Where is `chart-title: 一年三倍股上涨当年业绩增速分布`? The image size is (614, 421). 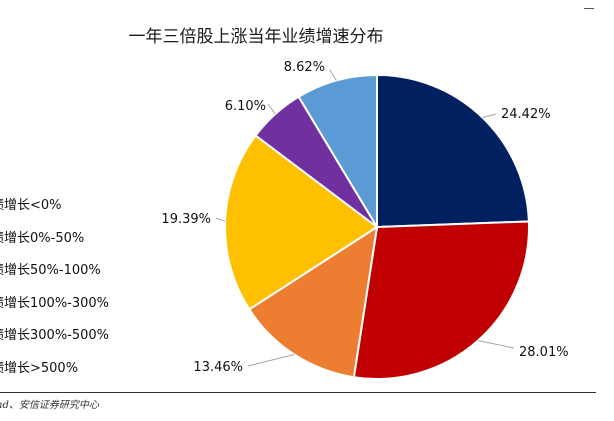
chart-title: 一年三倍股上涨当年业绩增速分布 is located at coordinates (256, 37).